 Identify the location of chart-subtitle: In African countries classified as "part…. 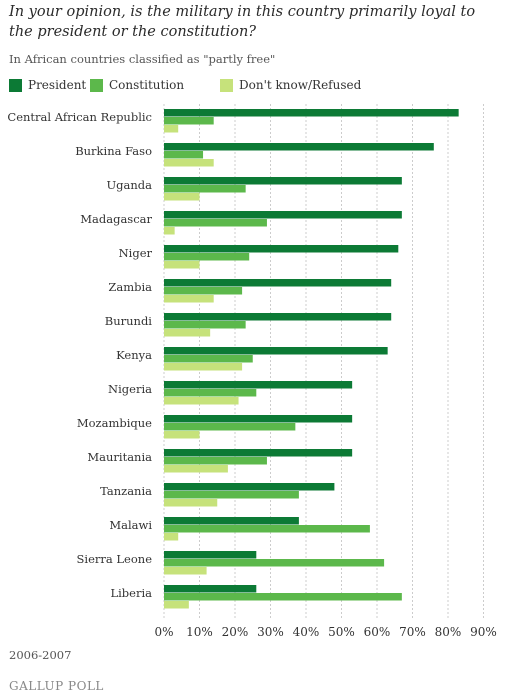
(142, 59).